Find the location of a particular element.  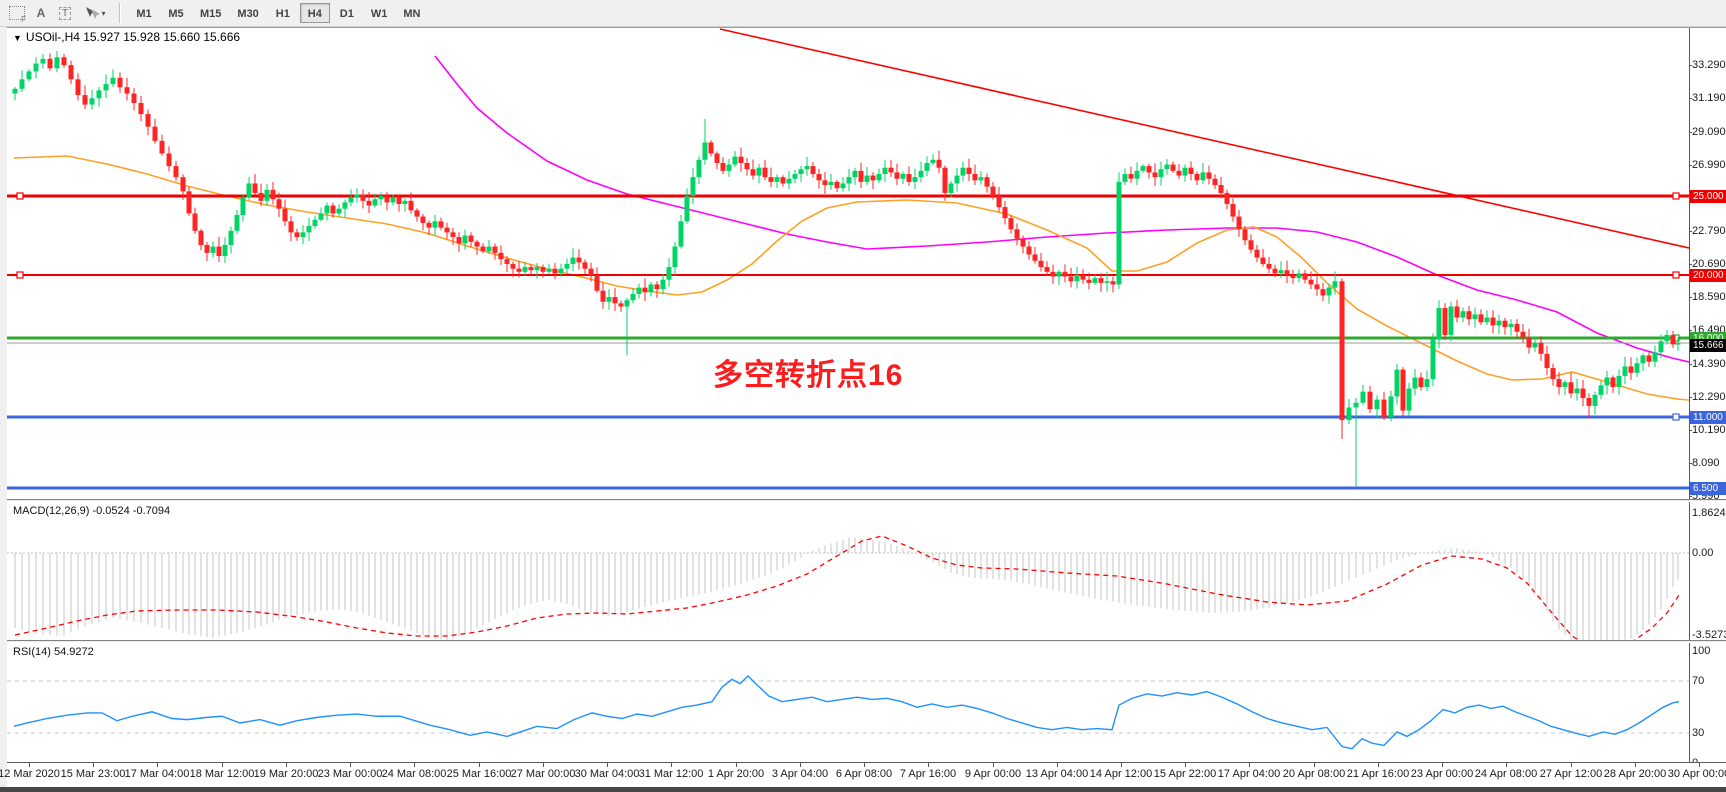

time-tick-label: 6 Apr 08:00 is located at coordinates (864, 774).